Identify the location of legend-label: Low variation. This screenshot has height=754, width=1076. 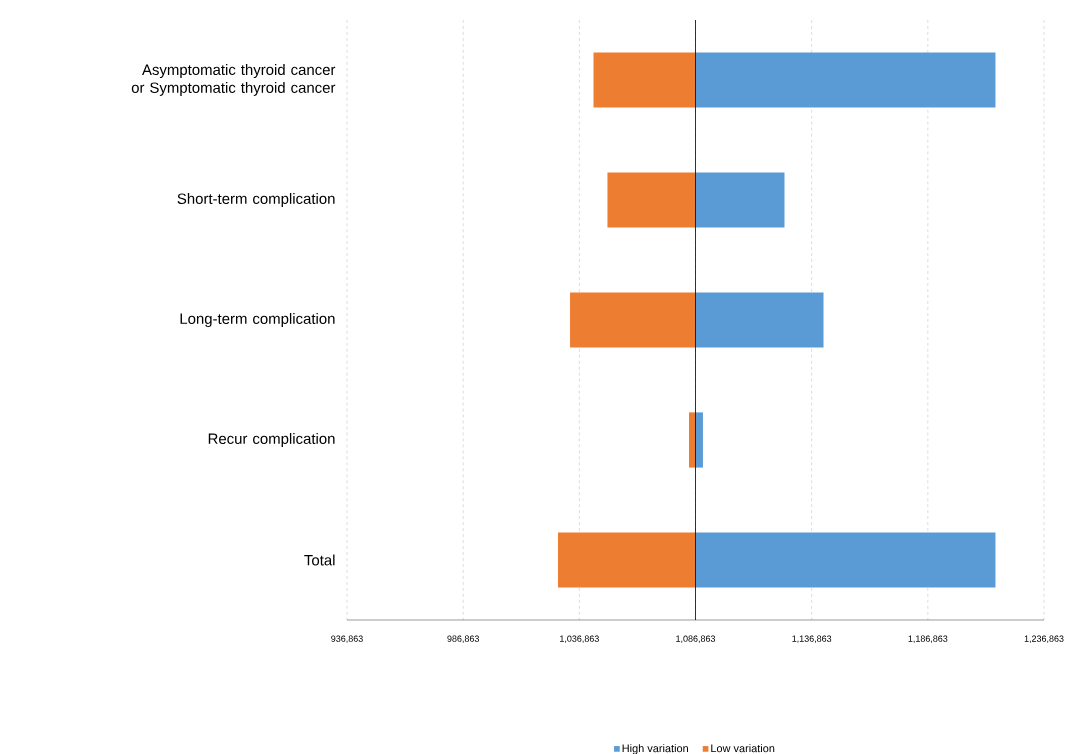
(743, 748).